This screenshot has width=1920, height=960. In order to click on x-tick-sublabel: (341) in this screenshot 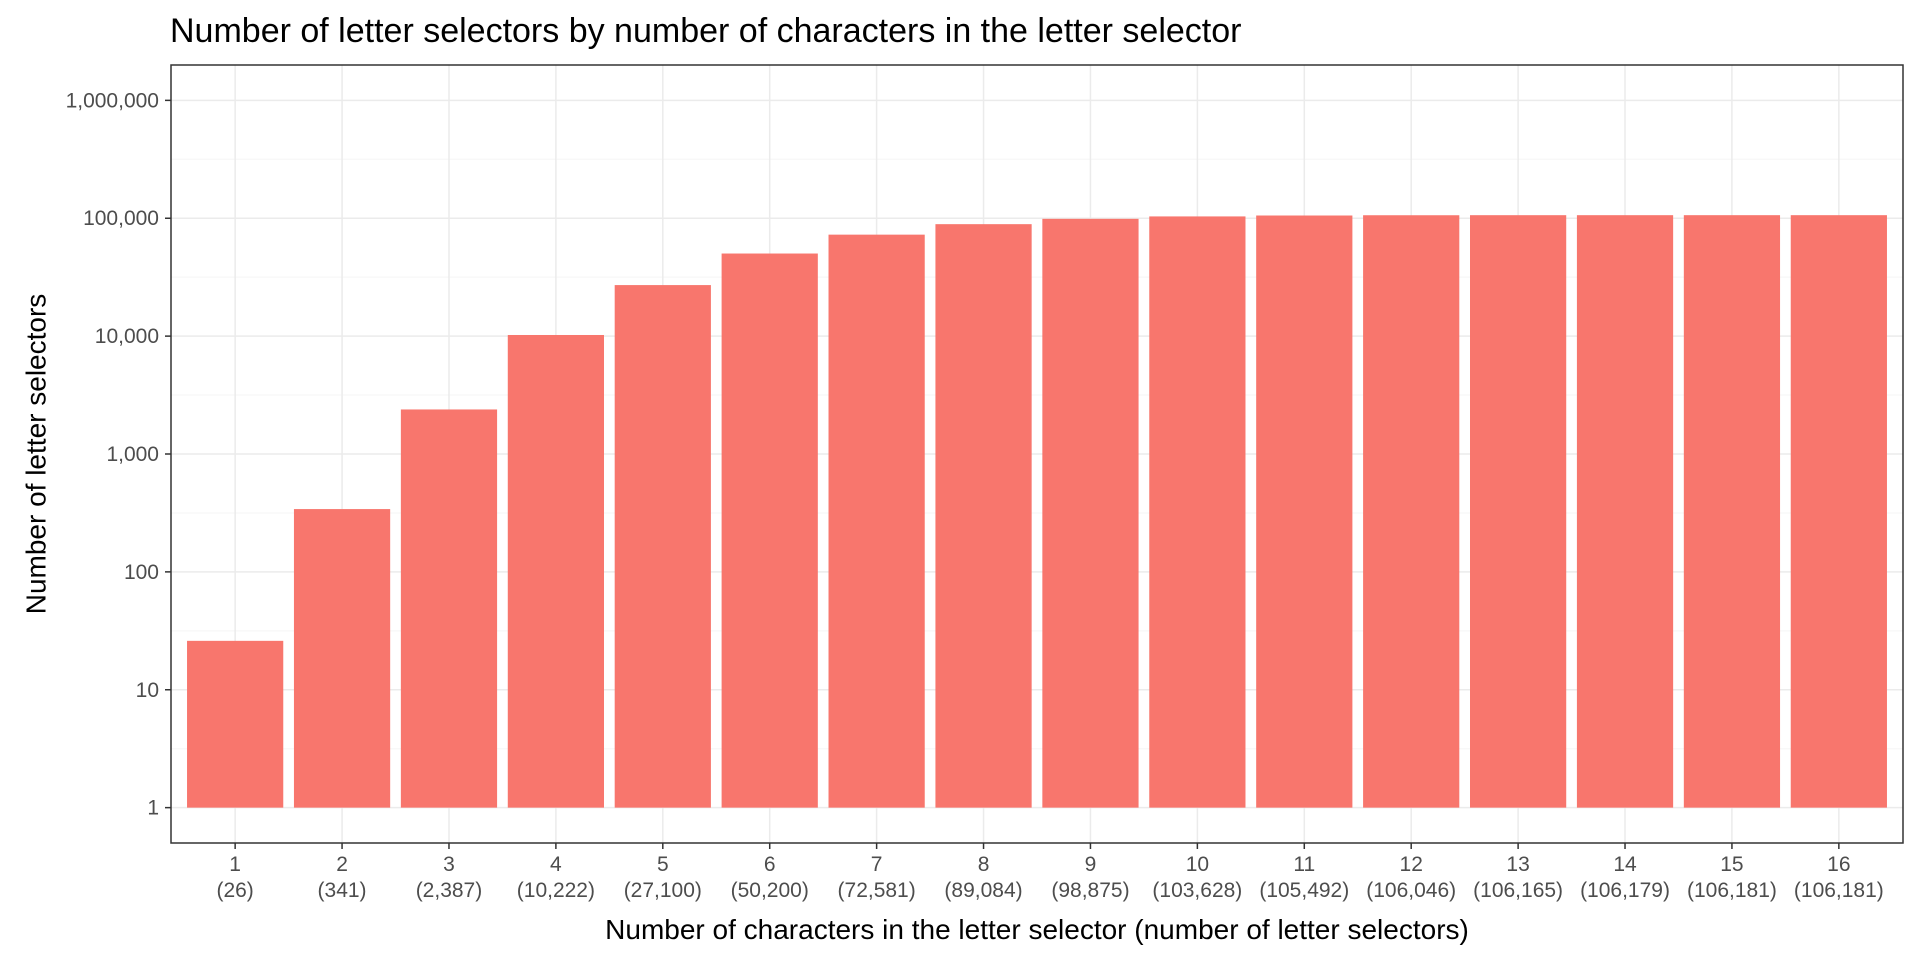, I will do `click(342, 890)`.